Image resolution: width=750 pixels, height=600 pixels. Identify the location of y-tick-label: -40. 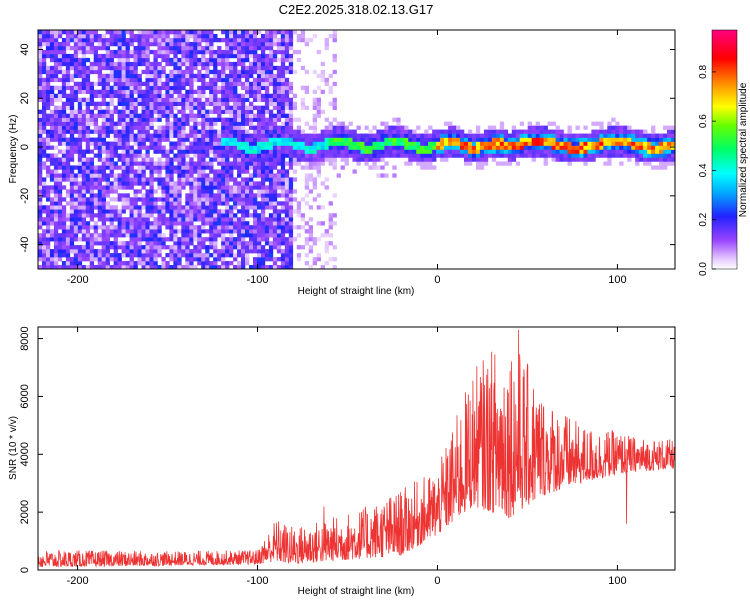
(25, 245).